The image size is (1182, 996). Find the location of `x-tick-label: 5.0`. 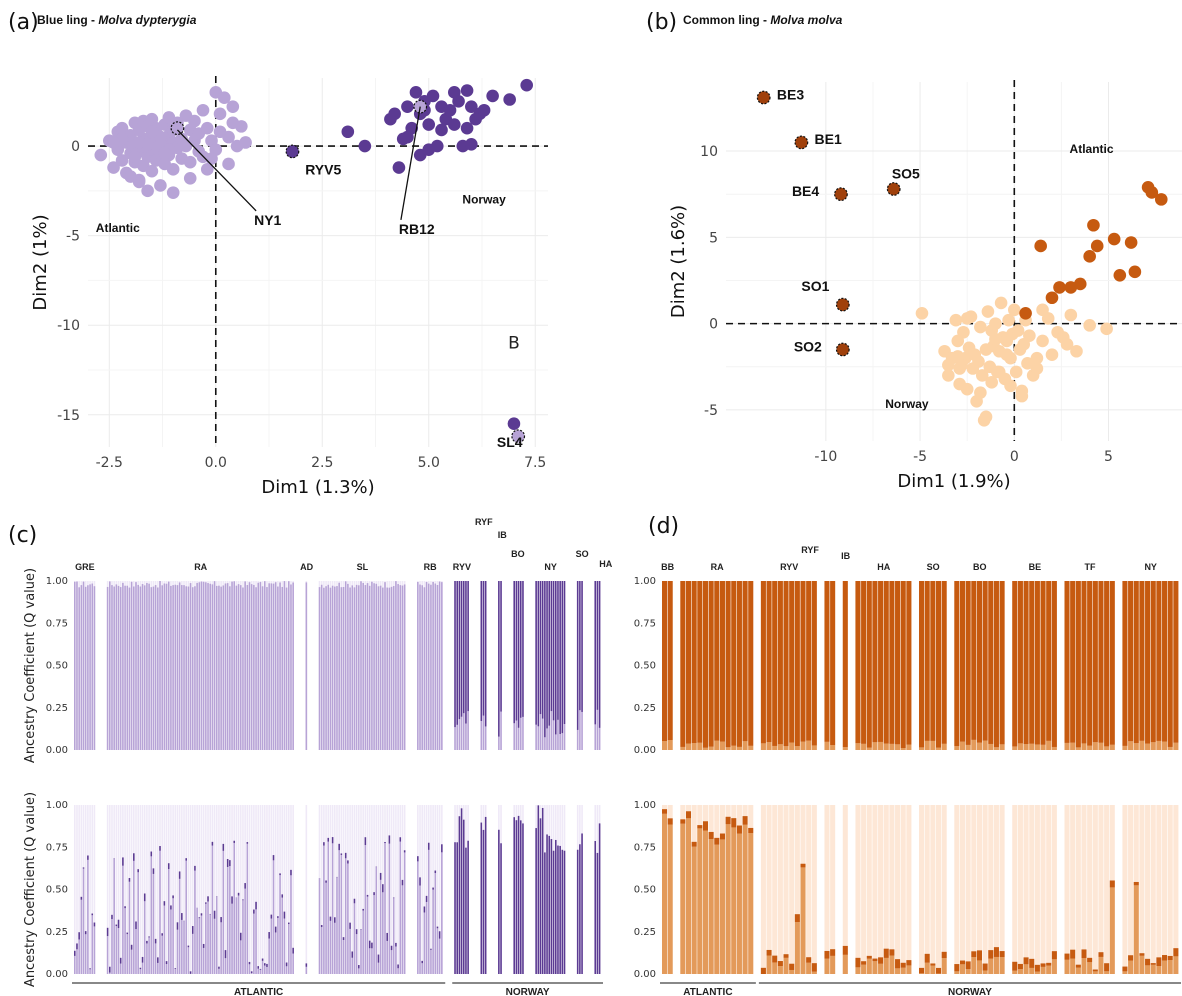

x-tick-label: 5.0 is located at coordinates (429, 463).